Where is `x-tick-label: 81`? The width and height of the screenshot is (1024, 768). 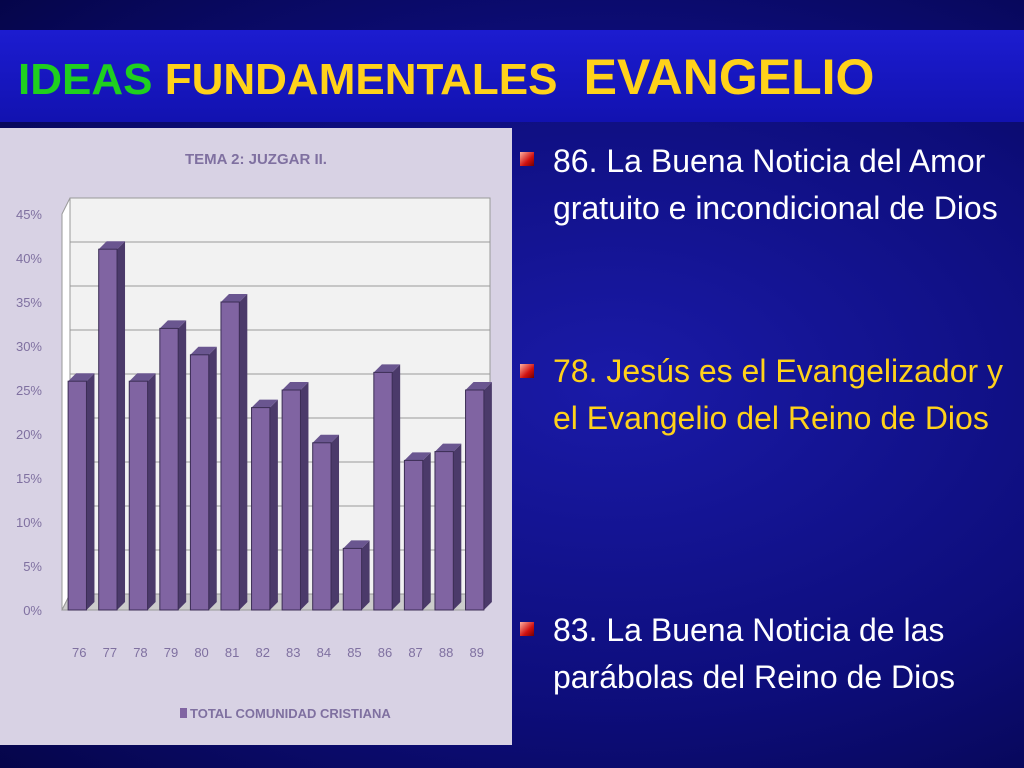
x-tick-label: 81 is located at coordinates (232, 652).